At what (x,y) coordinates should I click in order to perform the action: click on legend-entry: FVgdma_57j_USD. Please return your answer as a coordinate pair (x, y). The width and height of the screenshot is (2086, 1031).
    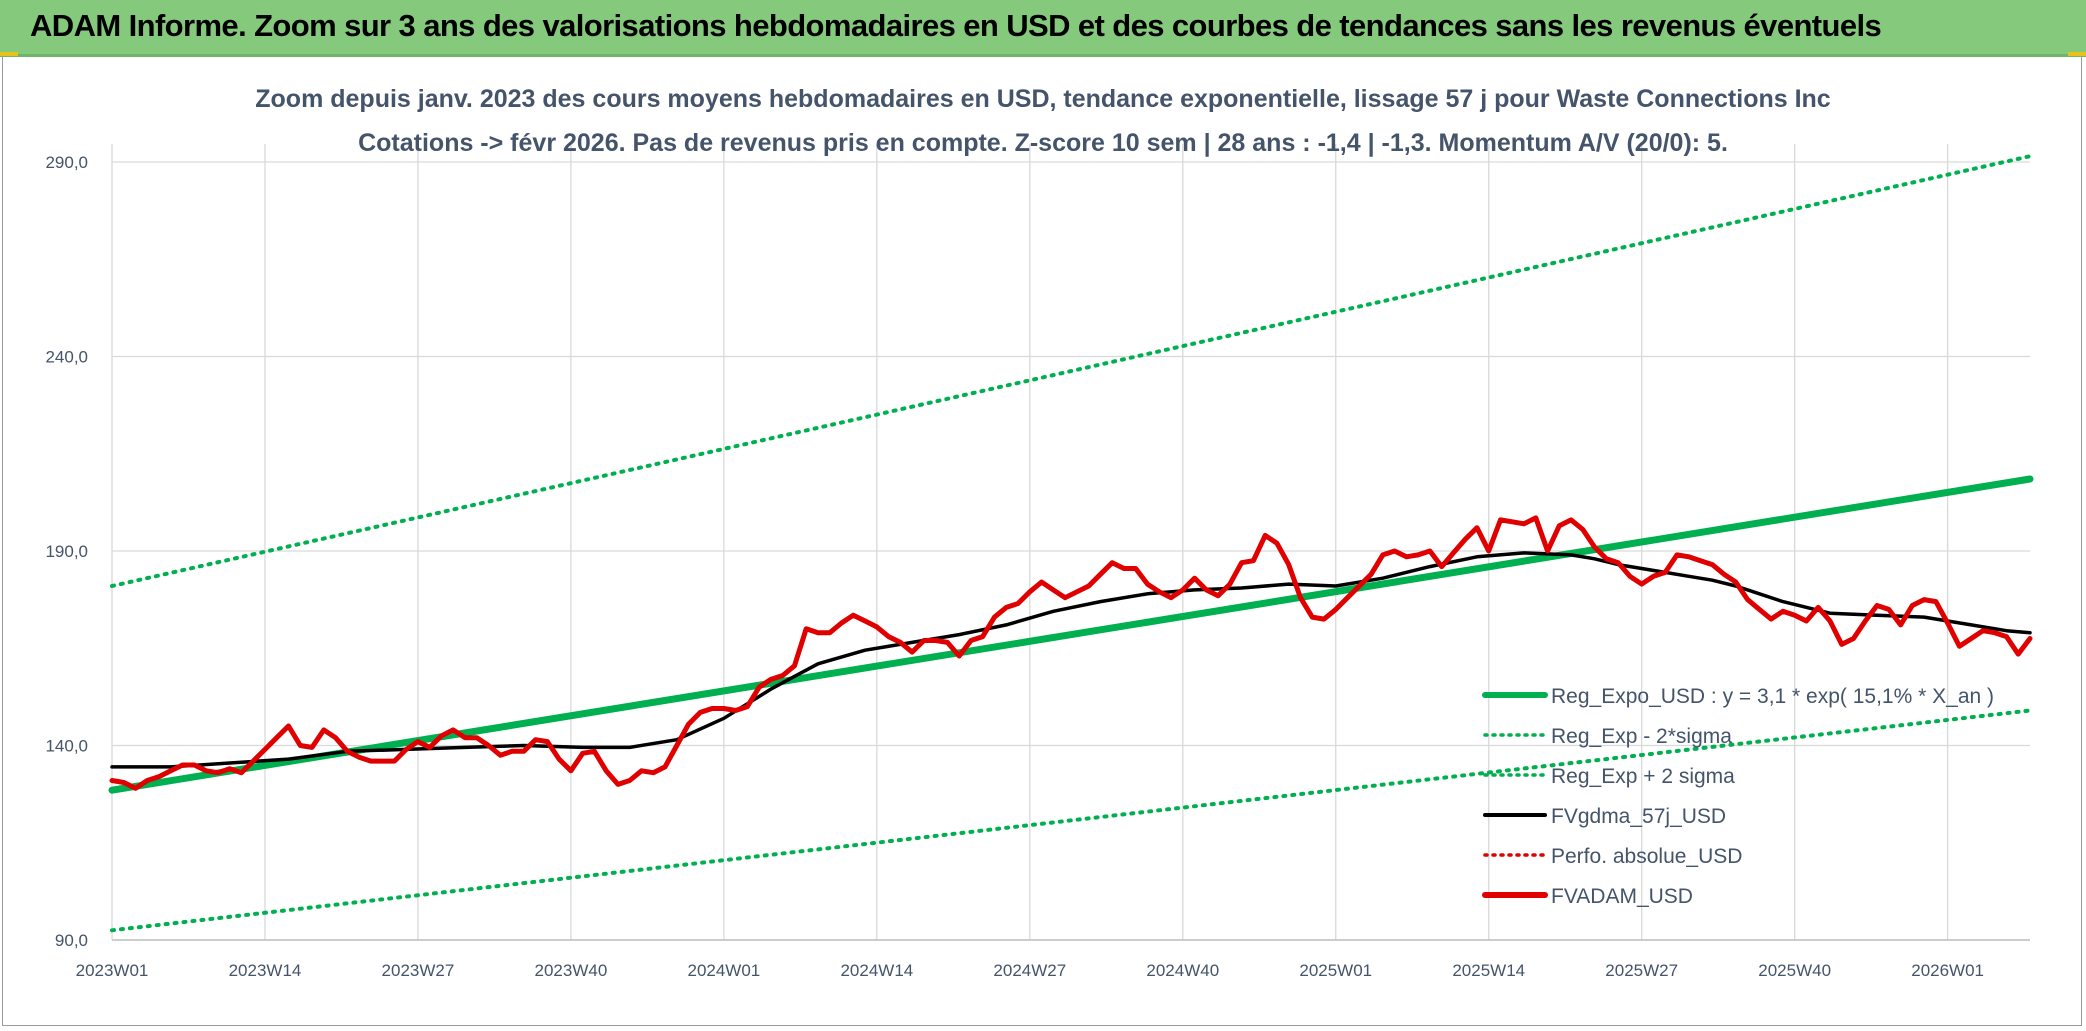
    Looking at the image, I should click on (1638, 816).